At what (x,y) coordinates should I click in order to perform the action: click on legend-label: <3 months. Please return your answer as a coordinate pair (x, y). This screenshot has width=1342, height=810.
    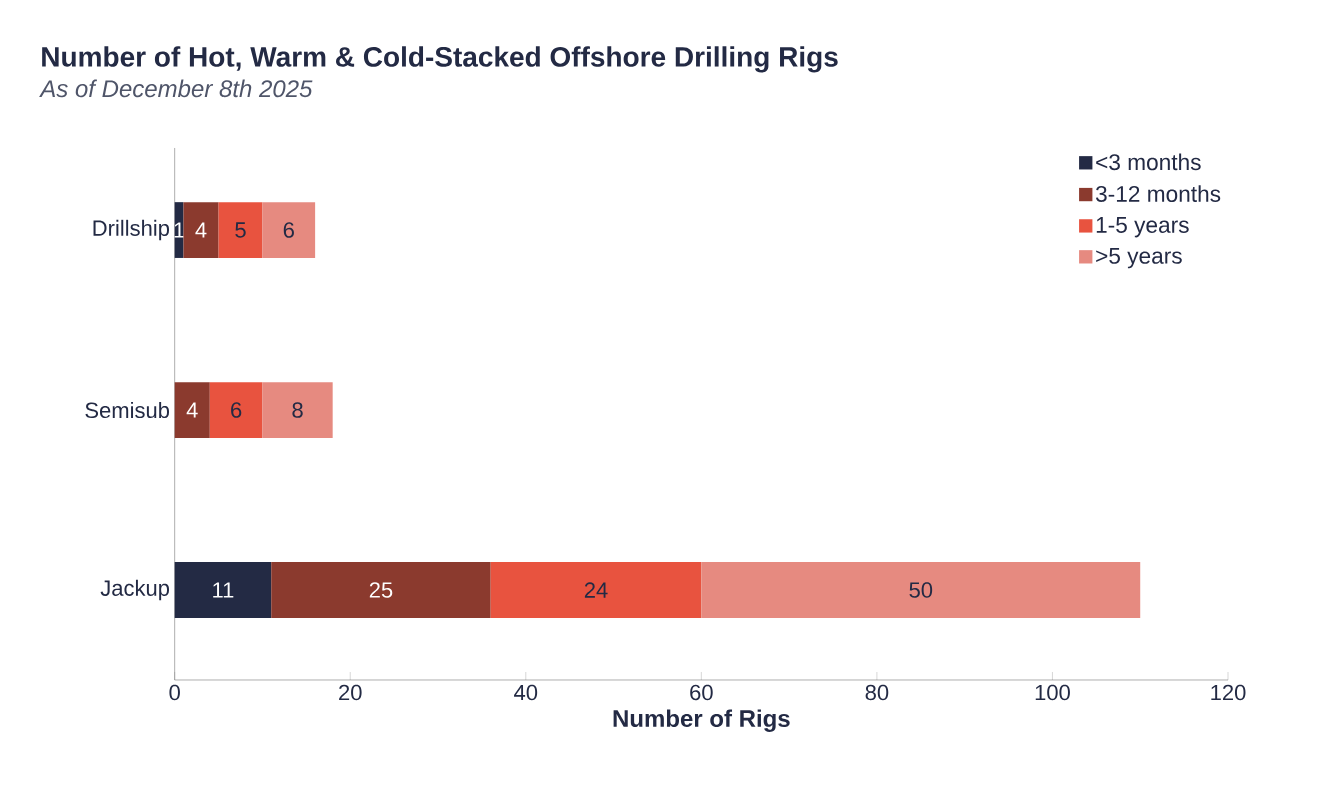
    Looking at the image, I should click on (1148, 162).